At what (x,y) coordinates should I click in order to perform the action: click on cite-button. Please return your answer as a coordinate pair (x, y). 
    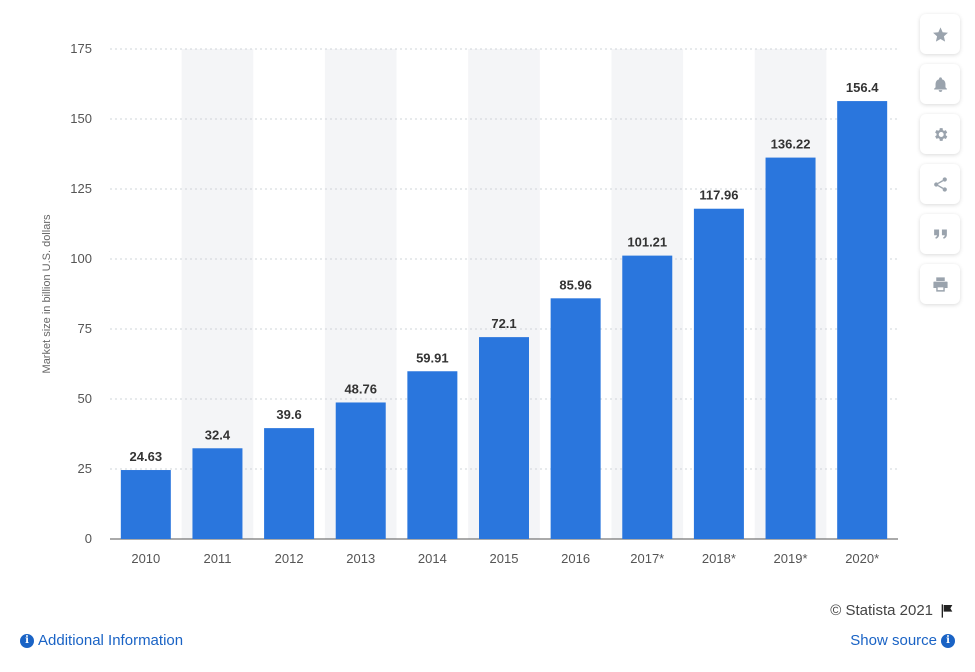
    Looking at the image, I should click on (940, 234).